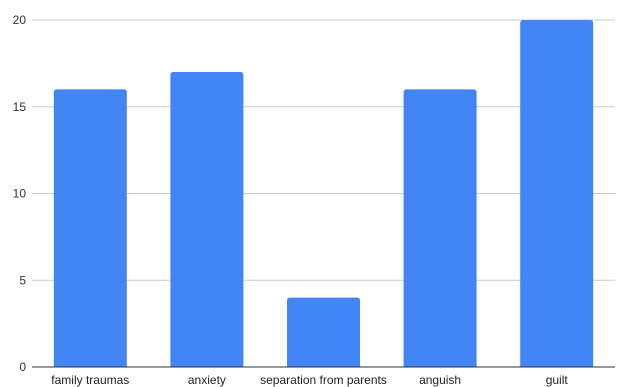 Image resolution: width=628 pixels, height=387 pixels. What do you see at coordinates (90, 228) in the screenshot?
I see `bar-family-traumas` at bounding box center [90, 228].